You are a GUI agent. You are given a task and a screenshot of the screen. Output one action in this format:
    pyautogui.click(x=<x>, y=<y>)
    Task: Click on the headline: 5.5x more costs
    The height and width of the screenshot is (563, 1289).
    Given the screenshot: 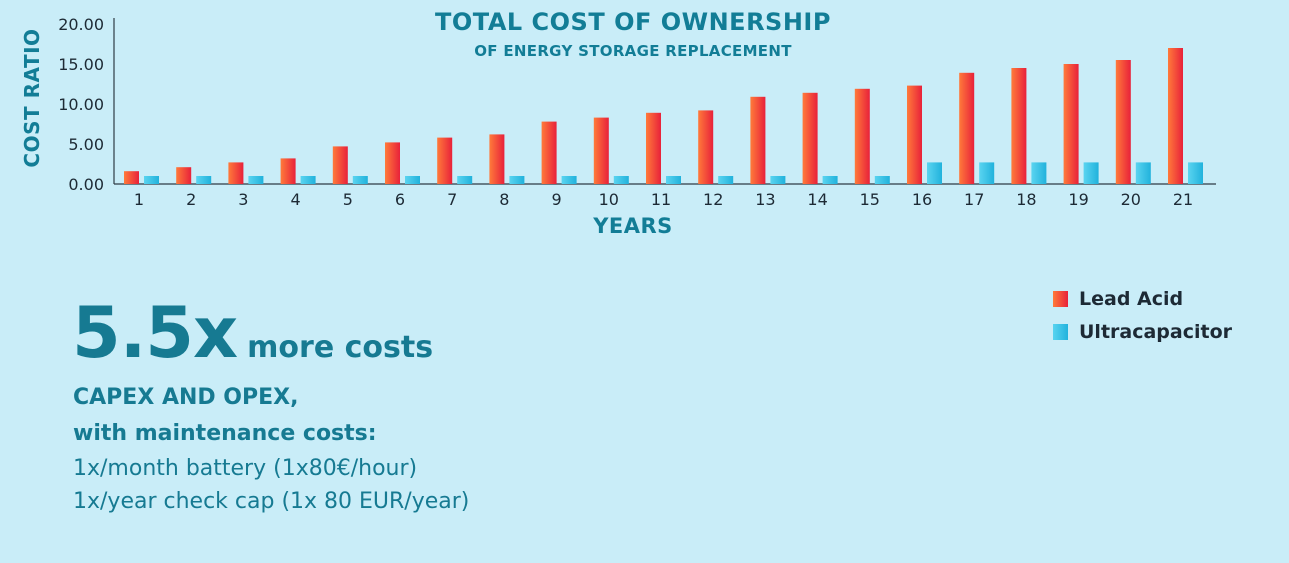 What is the action you would take?
    pyautogui.click(x=252, y=333)
    